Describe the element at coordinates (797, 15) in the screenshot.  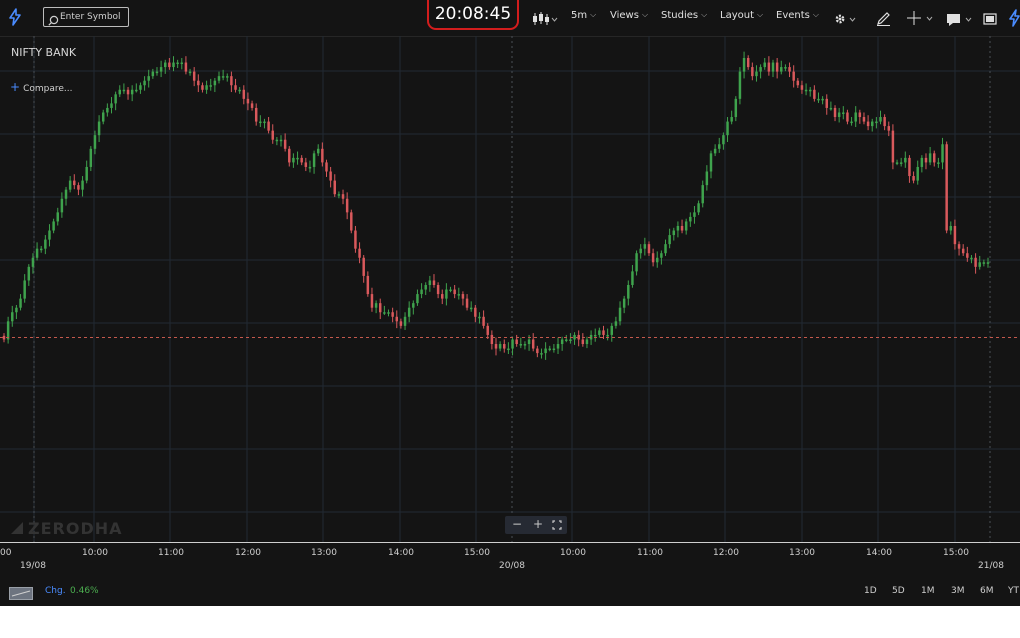
I see `events-menu: Events ⌵` at that location.